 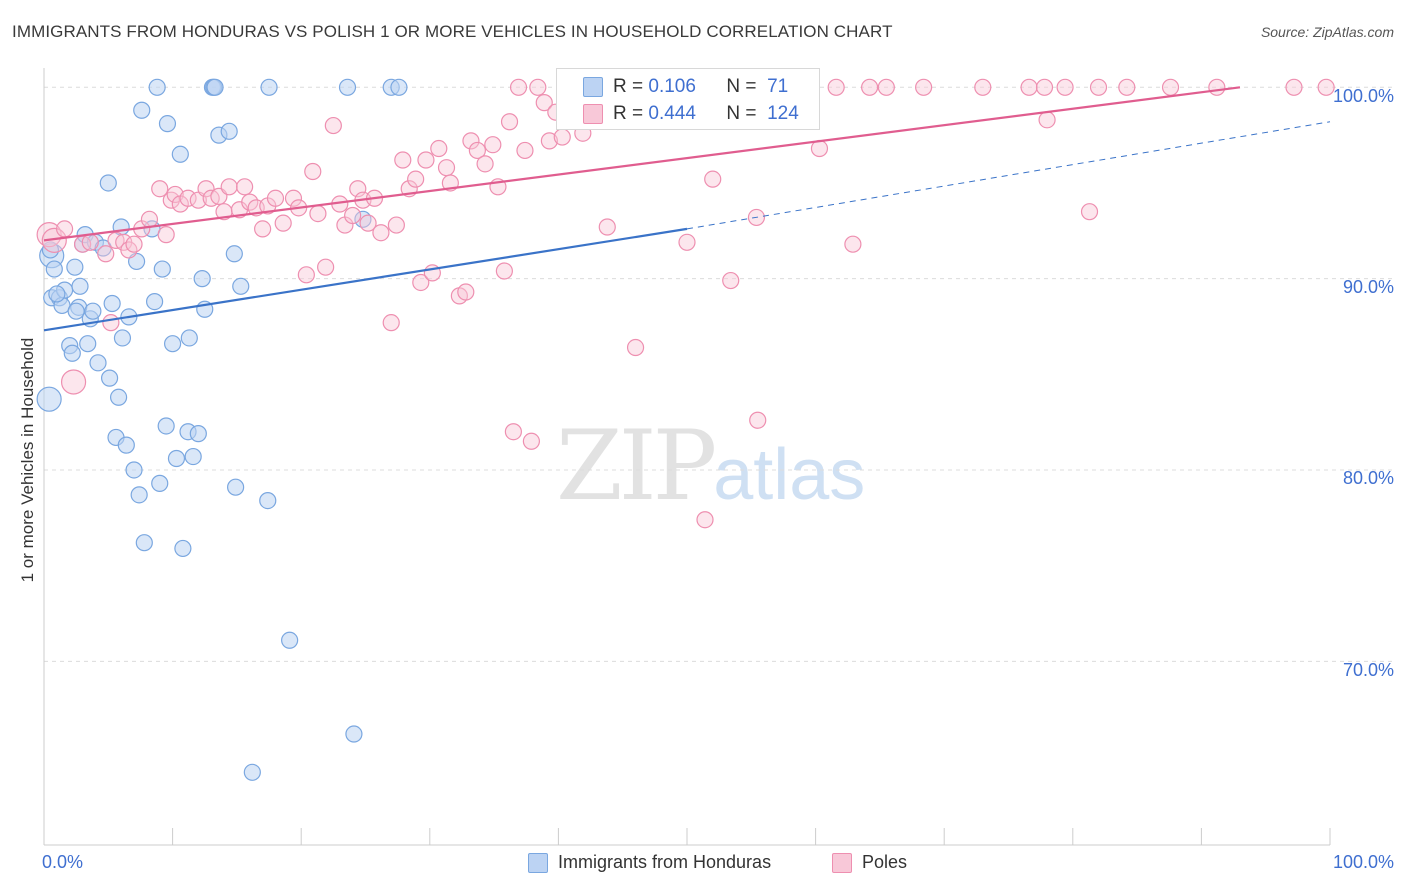 I want to click on r-value-poles: 0.444, so click(x=672, y=113).